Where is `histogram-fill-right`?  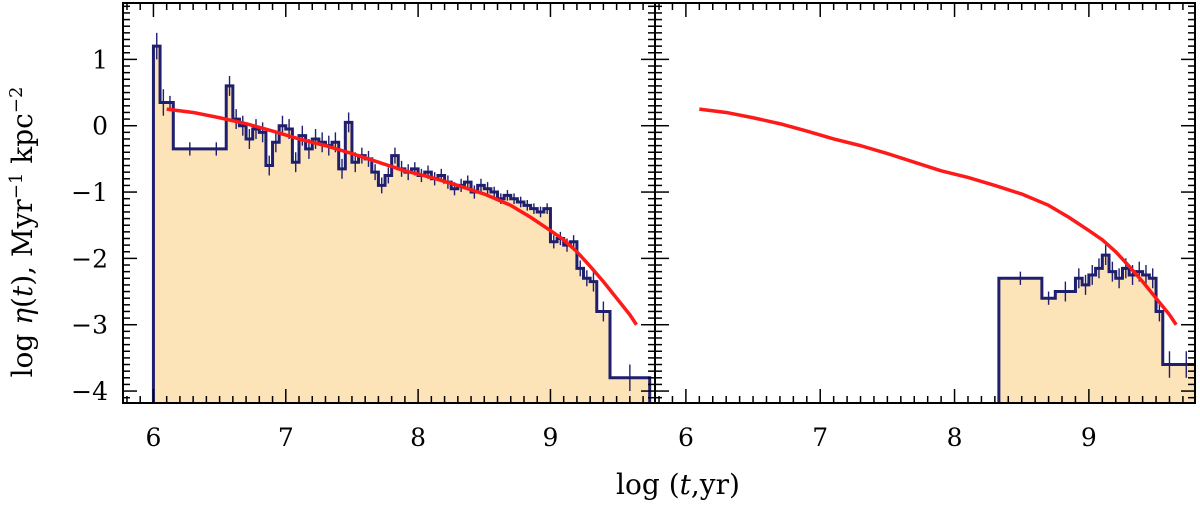
histogram-fill-right is located at coordinates (1096, 329).